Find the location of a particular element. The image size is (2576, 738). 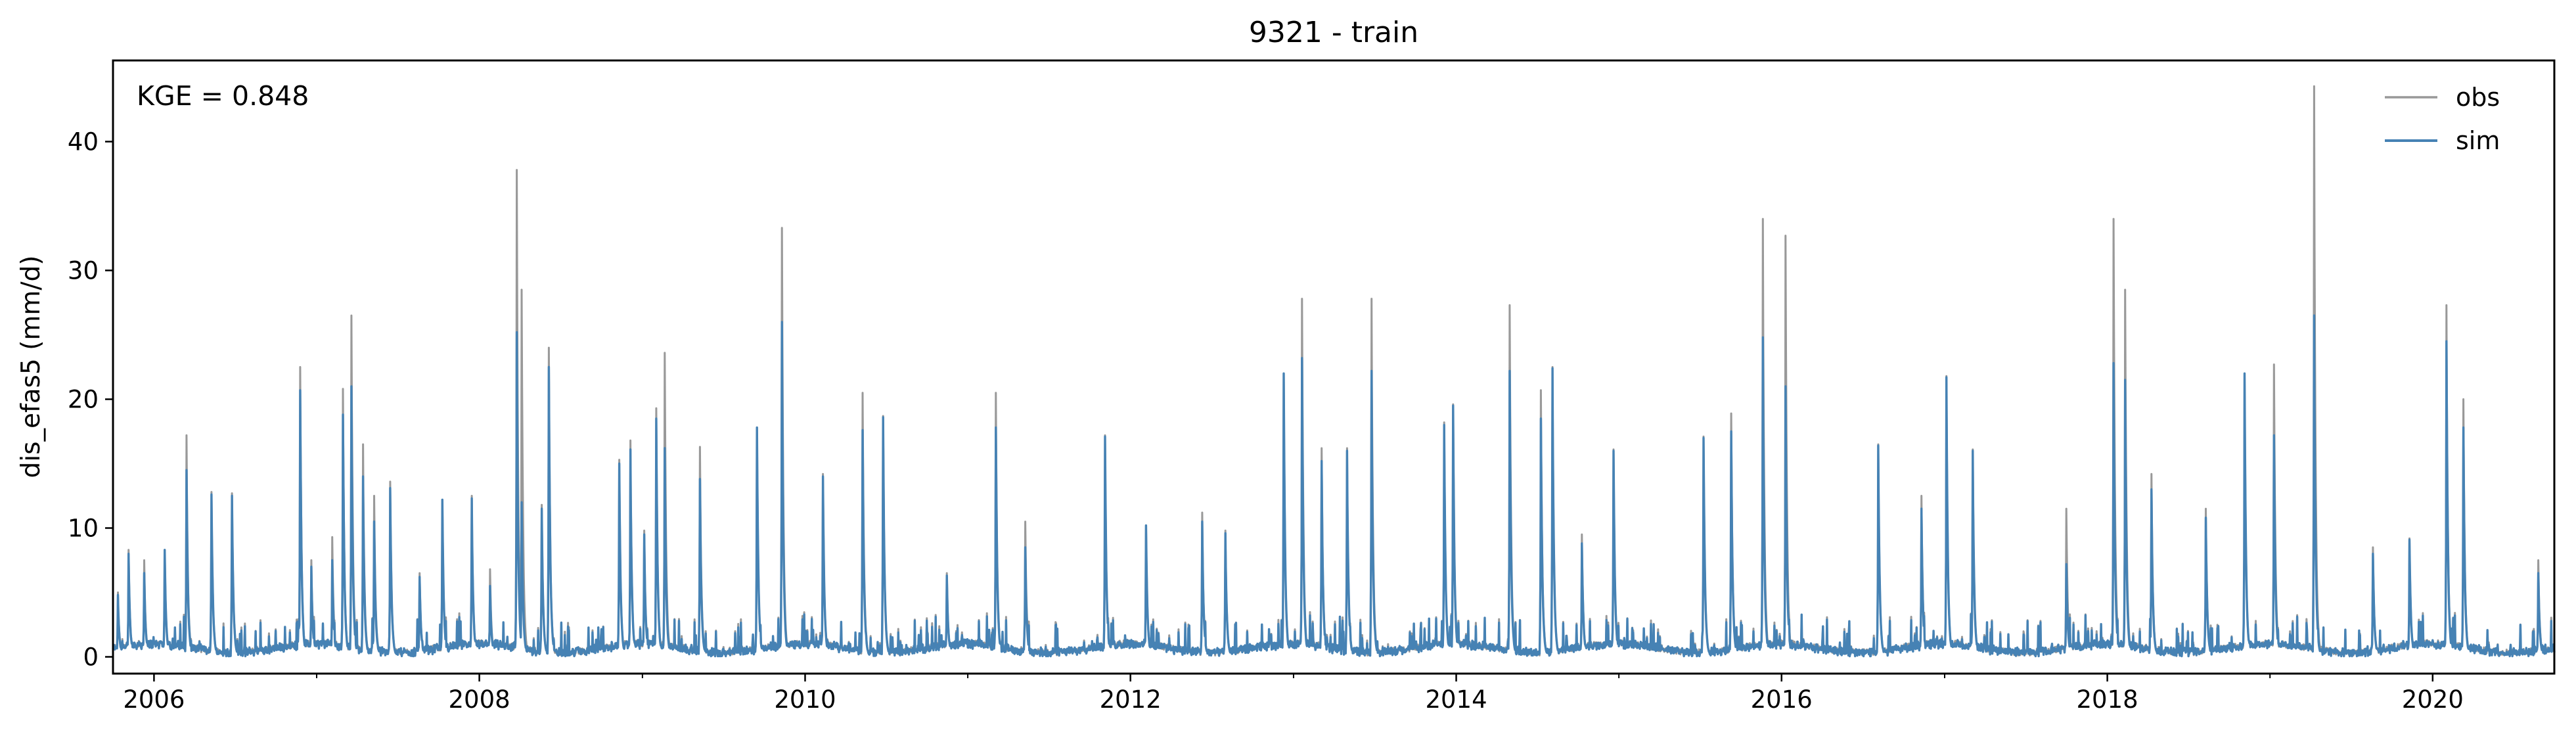

y-tick-label: 40 is located at coordinates (83, 141).